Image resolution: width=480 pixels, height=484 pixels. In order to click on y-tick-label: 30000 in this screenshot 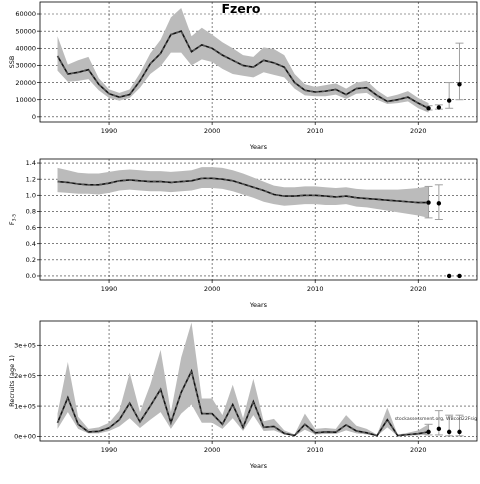, I will do `click(25, 66)`.